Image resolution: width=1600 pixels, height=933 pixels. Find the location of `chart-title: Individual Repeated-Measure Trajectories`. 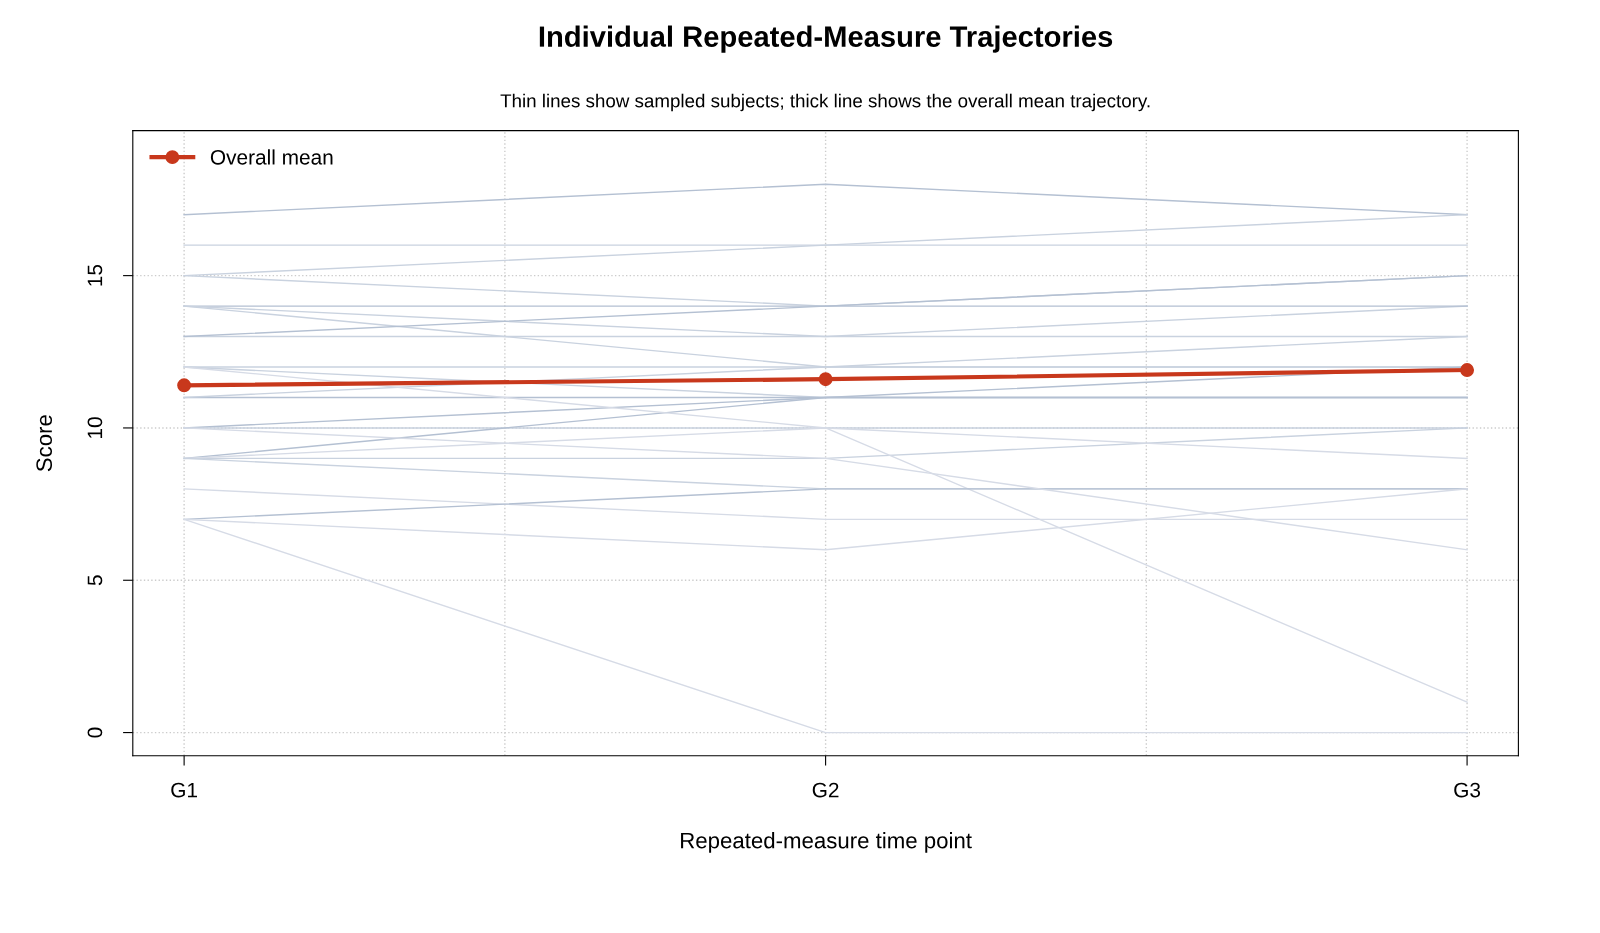

chart-title: Individual Repeated-Measure Trajectories is located at coordinates (826, 39).